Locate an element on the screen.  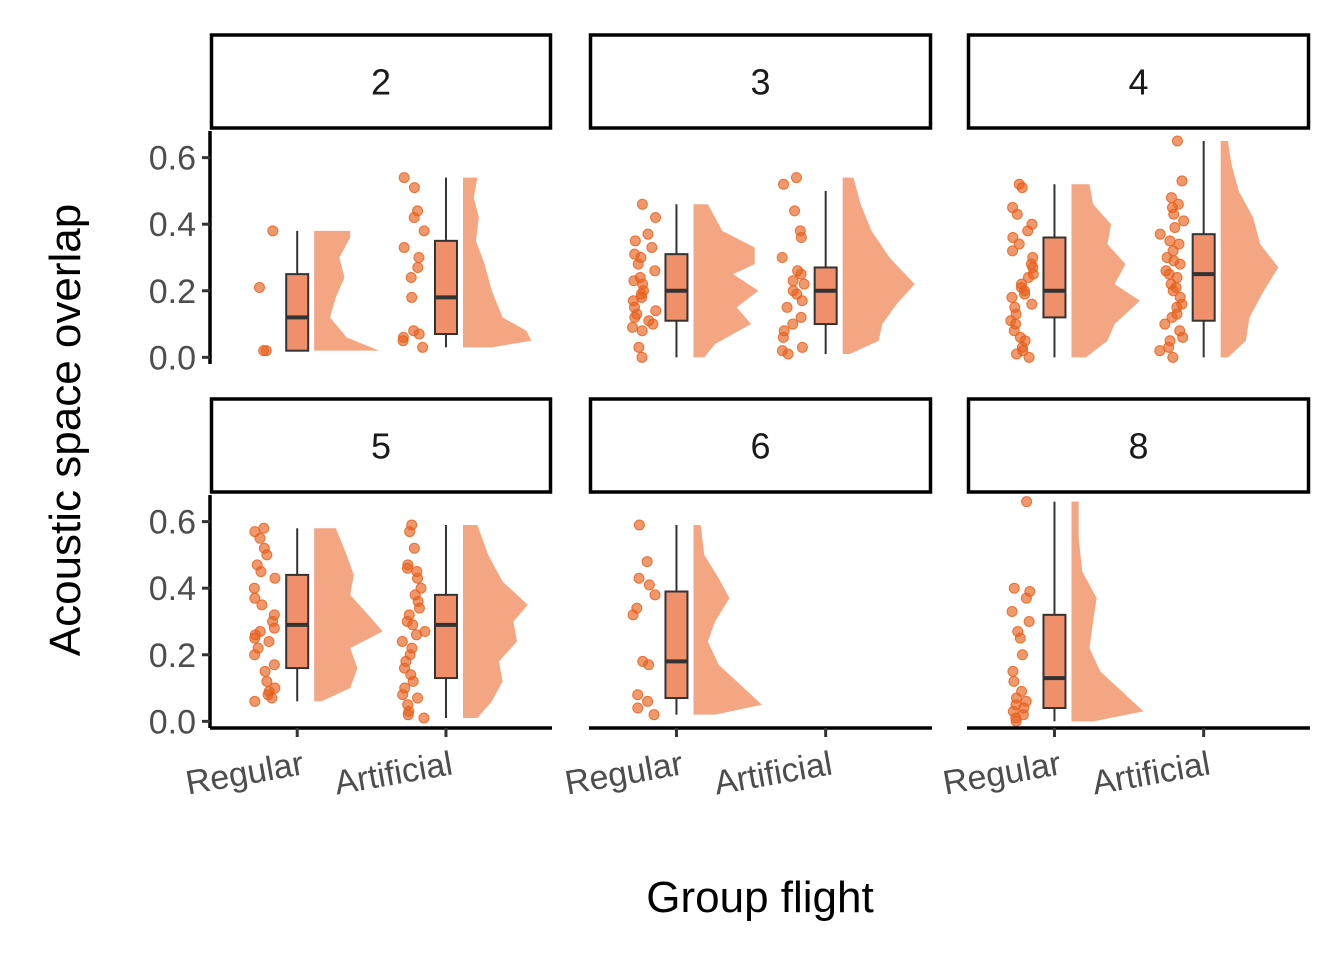
y-axis-title: Acoustic space overlap is located at coordinates (65, 430).